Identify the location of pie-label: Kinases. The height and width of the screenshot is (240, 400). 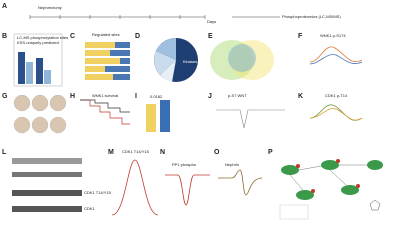
(190, 61).